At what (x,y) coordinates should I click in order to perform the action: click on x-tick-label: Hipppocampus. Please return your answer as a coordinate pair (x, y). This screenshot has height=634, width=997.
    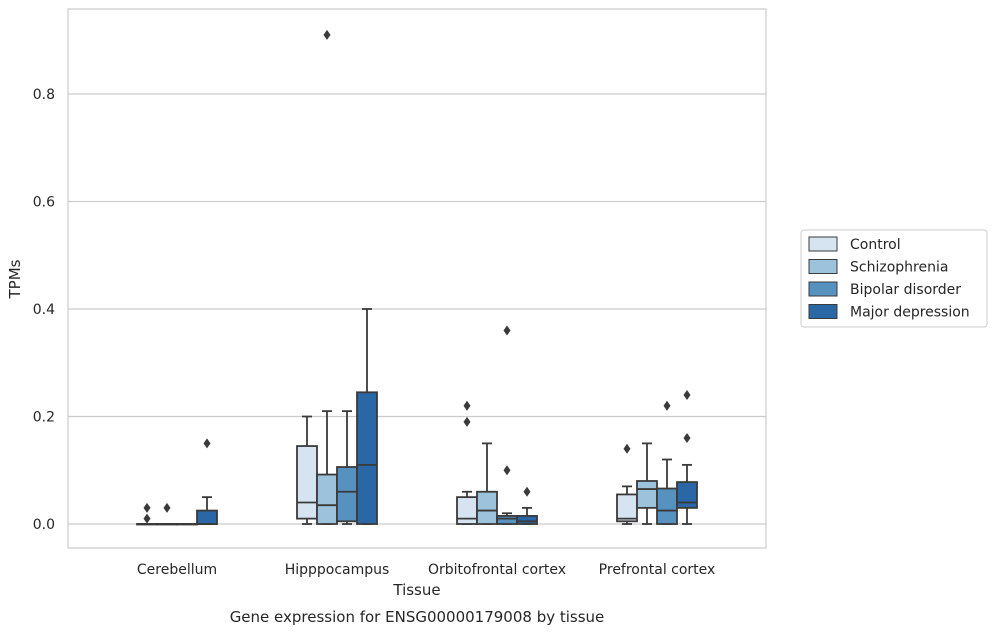
    Looking at the image, I should click on (337, 570).